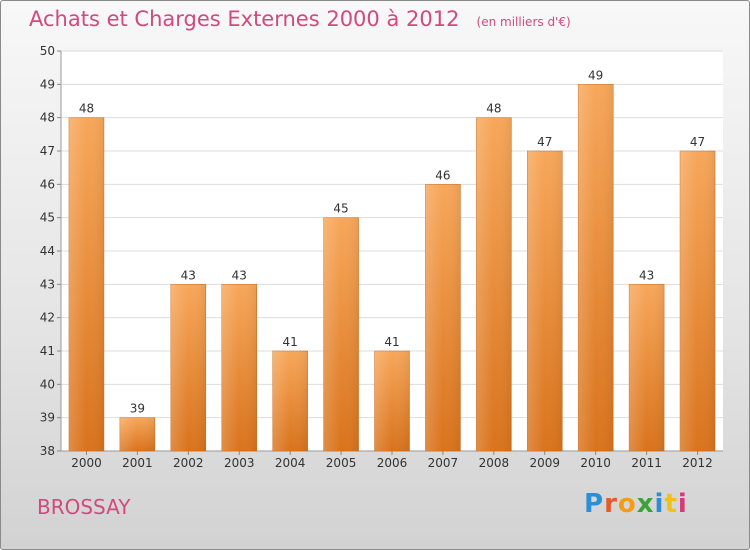  What do you see at coordinates (544, 463) in the screenshot?
I see `x-tick-label: 2009` at bounding box center [544, 463].